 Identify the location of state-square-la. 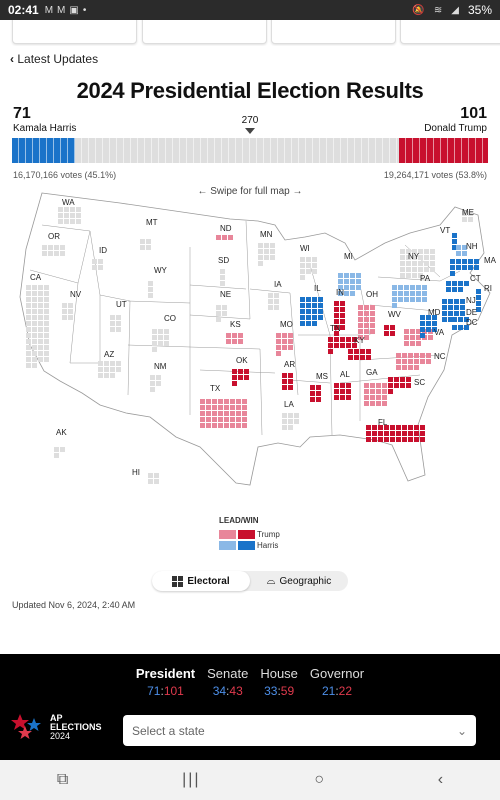
(284, 427).